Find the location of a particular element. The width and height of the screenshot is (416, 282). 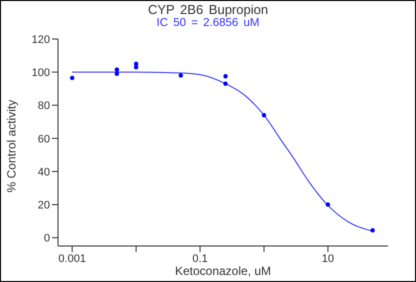

x-tick-label: 0.001 is located at coordinates (72, 258).